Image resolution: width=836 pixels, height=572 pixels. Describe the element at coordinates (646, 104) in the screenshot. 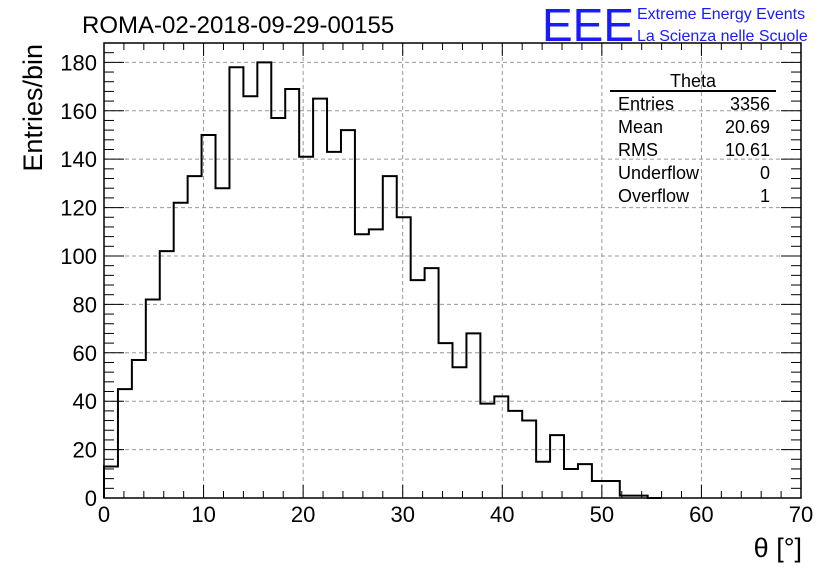

I see `stats-row-label: Entries` at that location.